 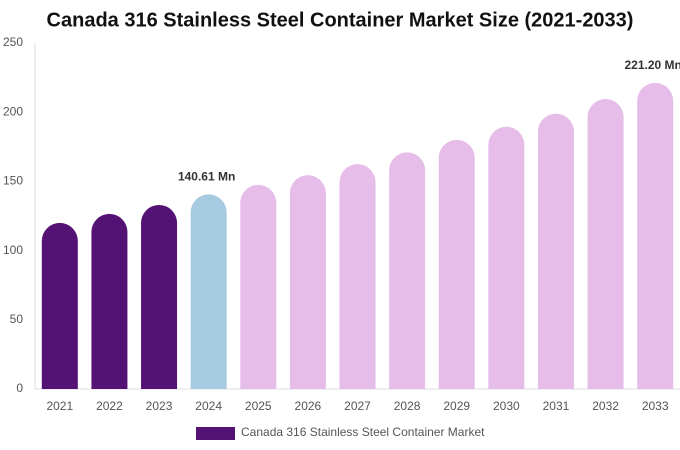 I want to click on y-tick-label: 200, so click(x=13, y=111).